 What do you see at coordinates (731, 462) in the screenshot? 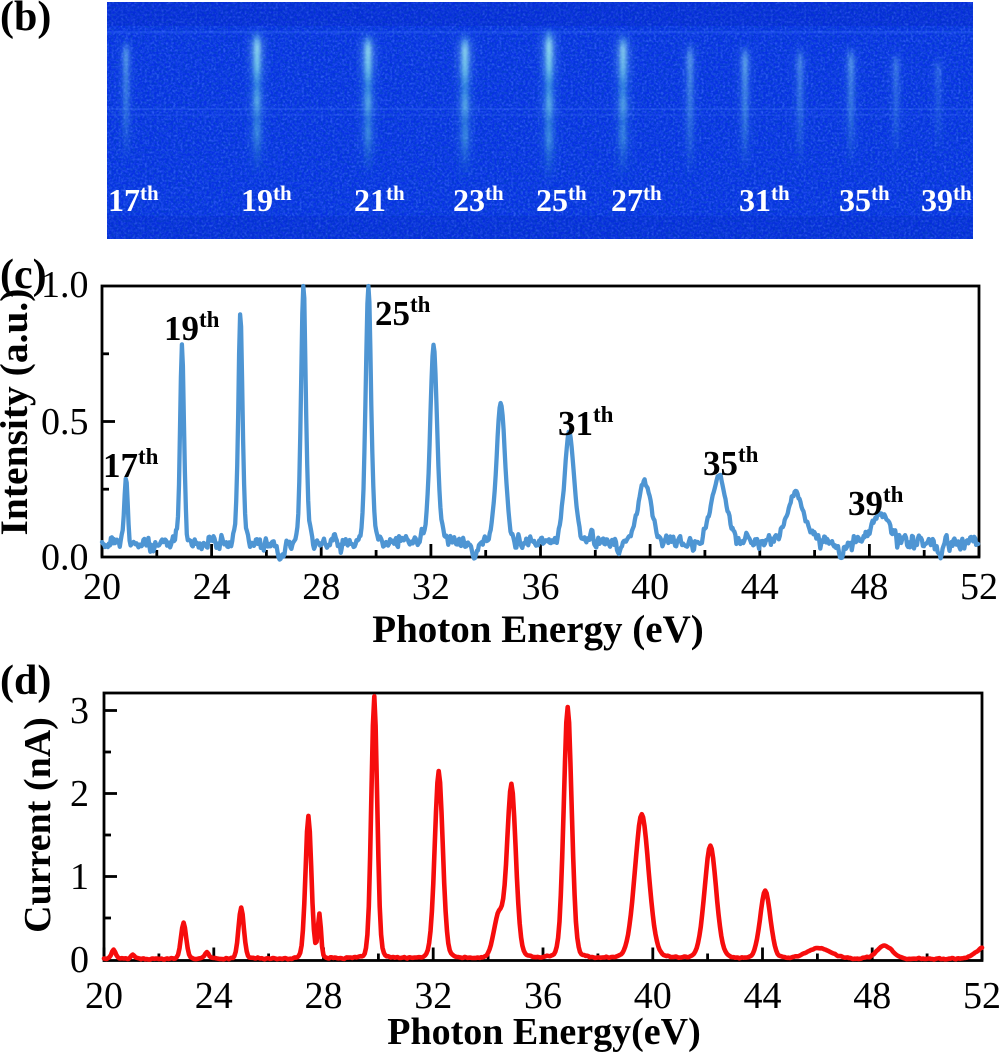
I see `svg-text: 35th` at bounding box center [731, 462].